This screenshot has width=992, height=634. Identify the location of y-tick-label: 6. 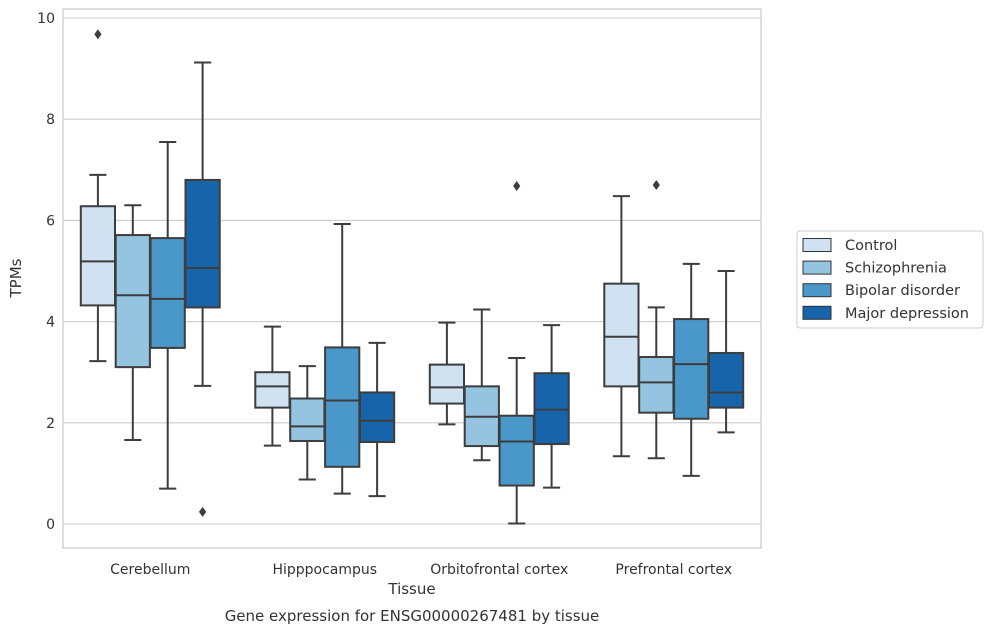
(50, 221).